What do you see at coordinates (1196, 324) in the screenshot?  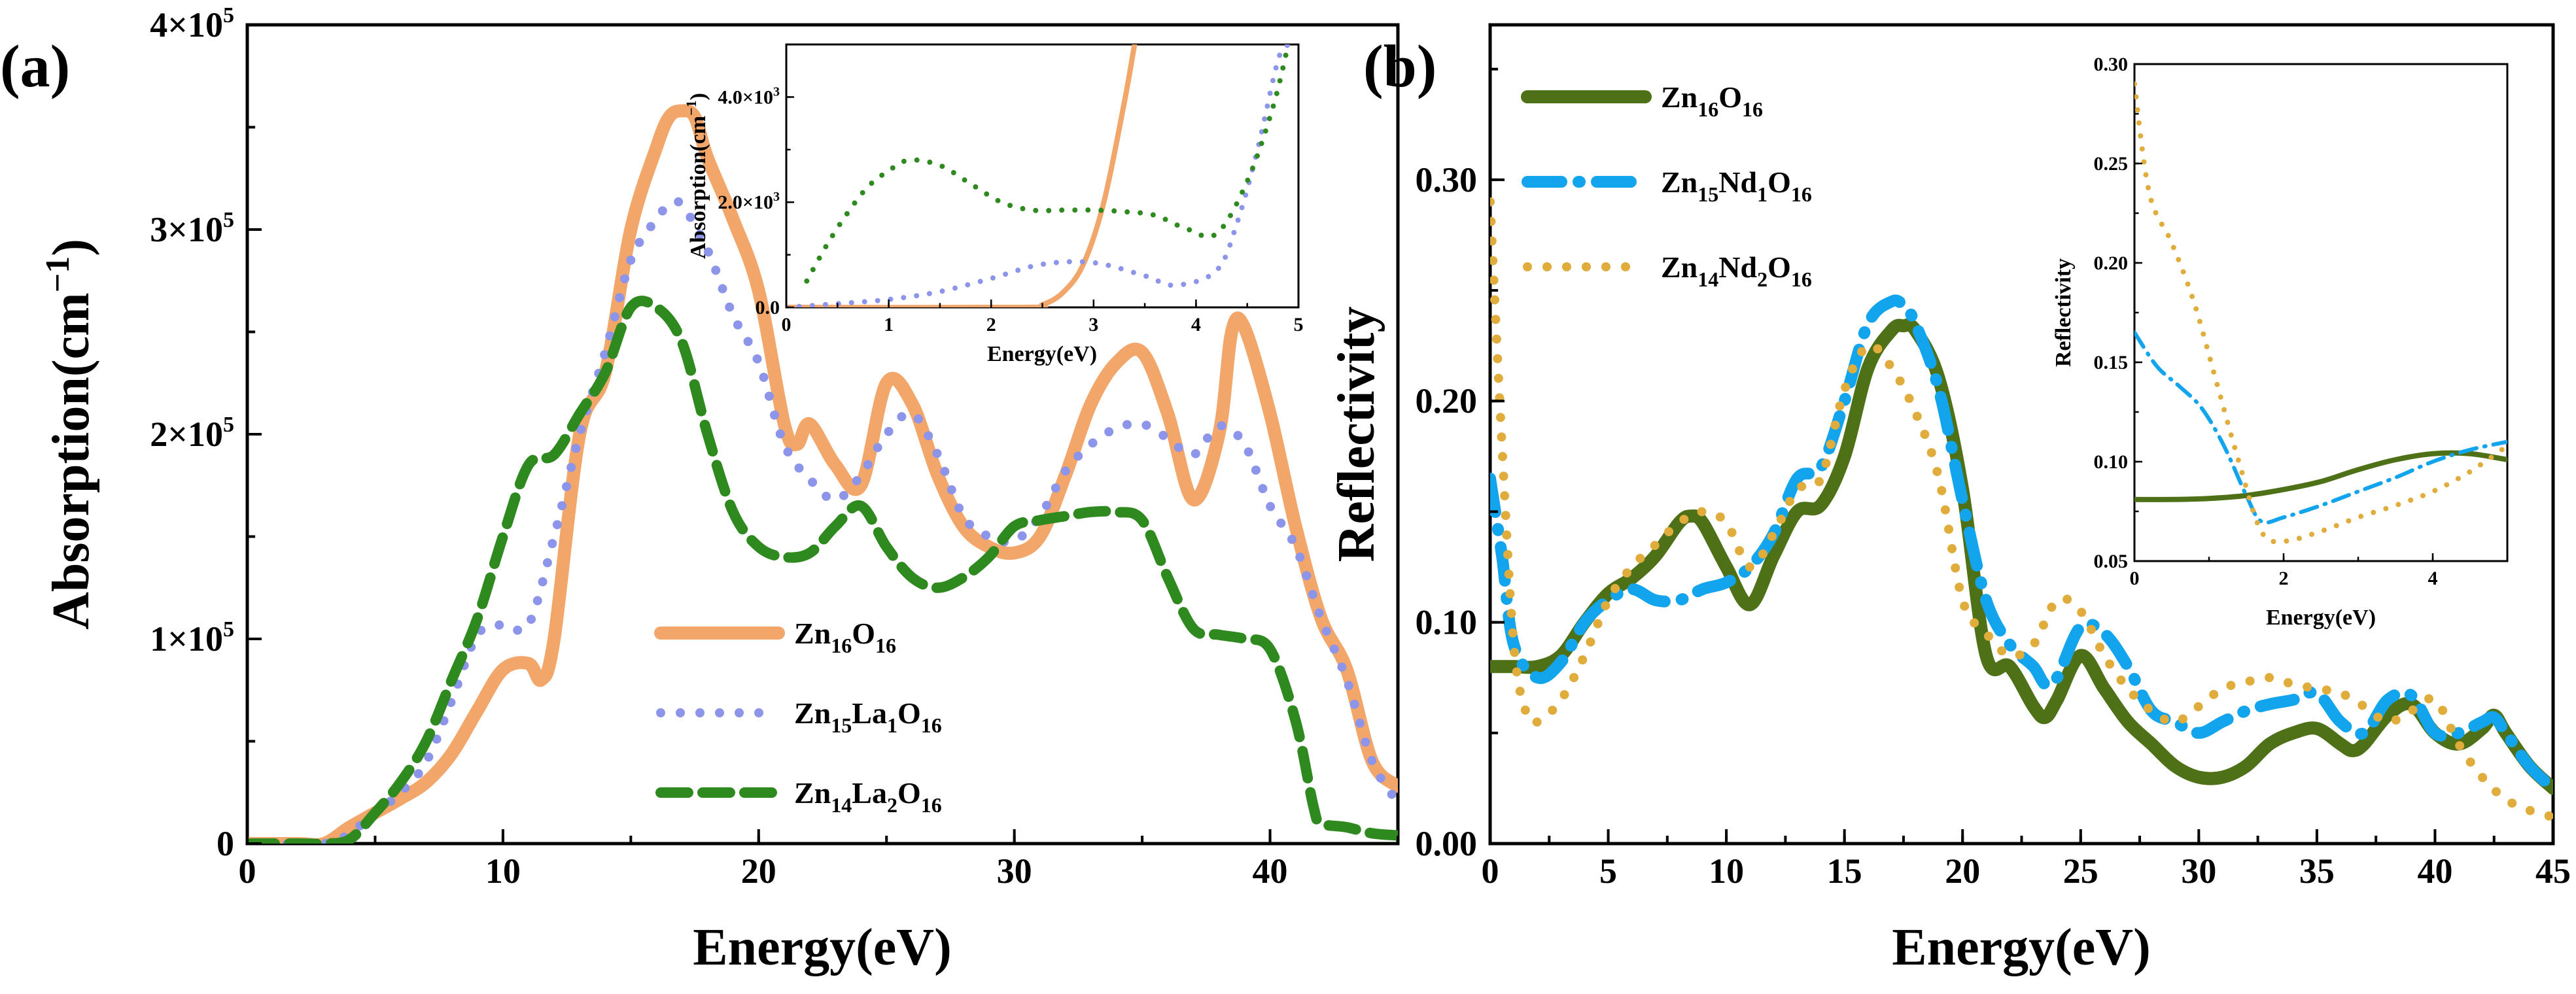 I see `panel-a-inset-x-tick-label: 4` at bounding box center [1196, 324].